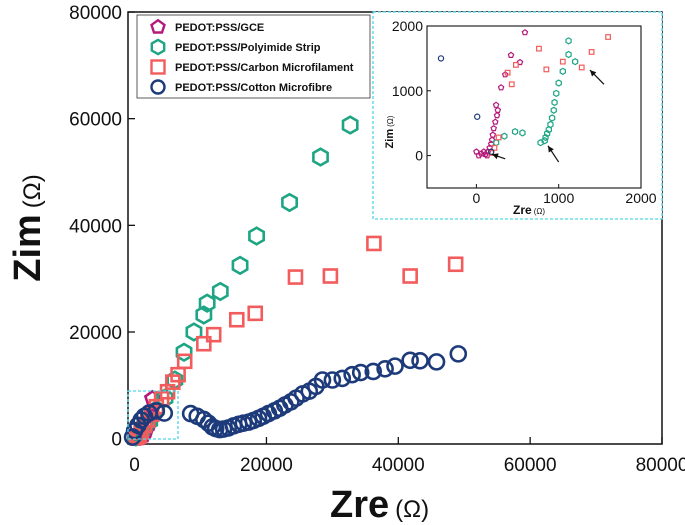  What do you see at coordinates (419, 156) in the screenshot?
I see `inset-y-tick-label: 0` at bounding box center [419, 156].